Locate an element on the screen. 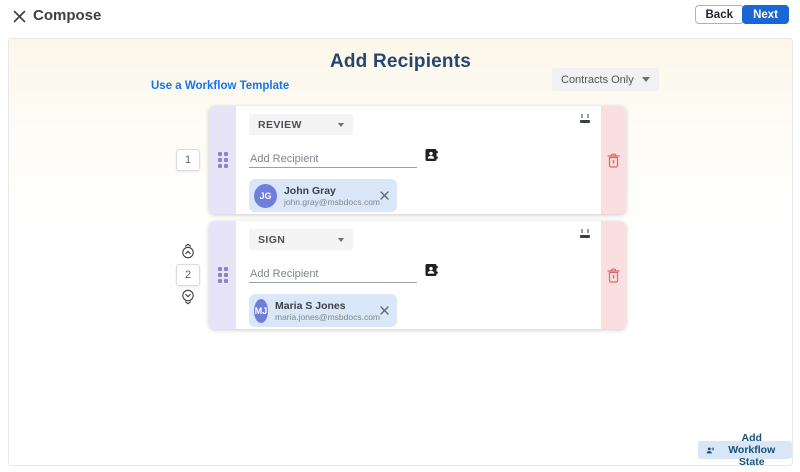 Image resolution: width=800 pixels, height=472 pixels. move-up-icon is located at coordinates (188, 251).